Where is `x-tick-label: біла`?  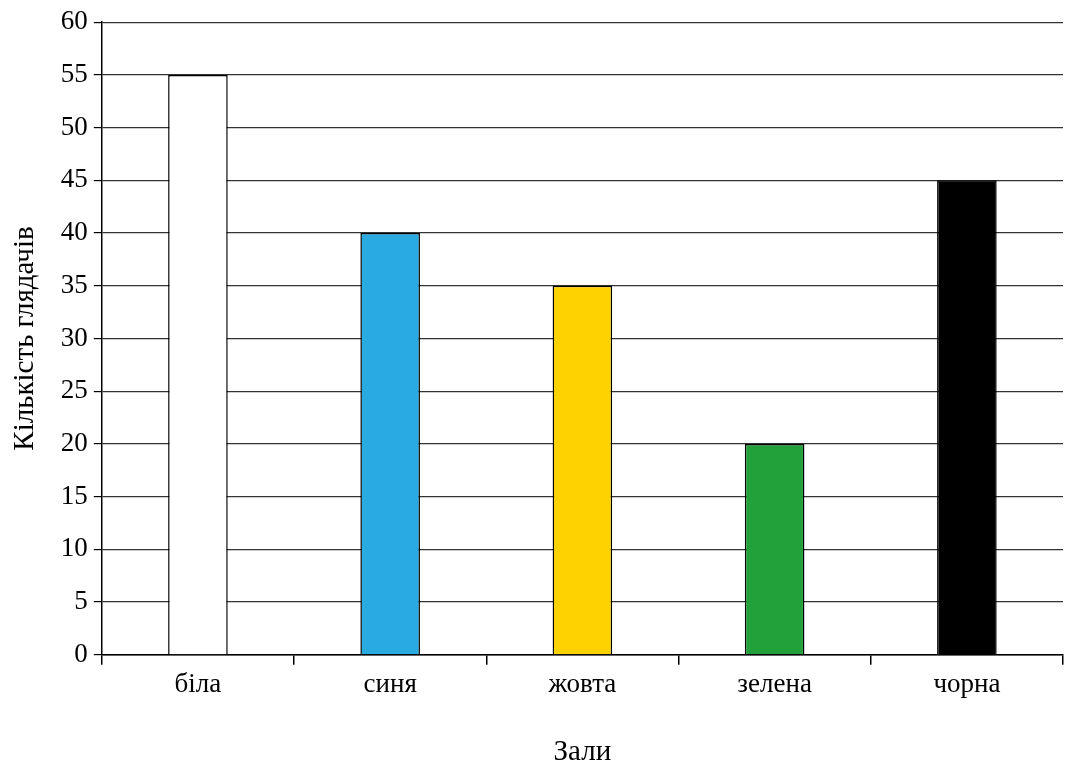 x-tick-label: біла is located at coordinates (198, 683).